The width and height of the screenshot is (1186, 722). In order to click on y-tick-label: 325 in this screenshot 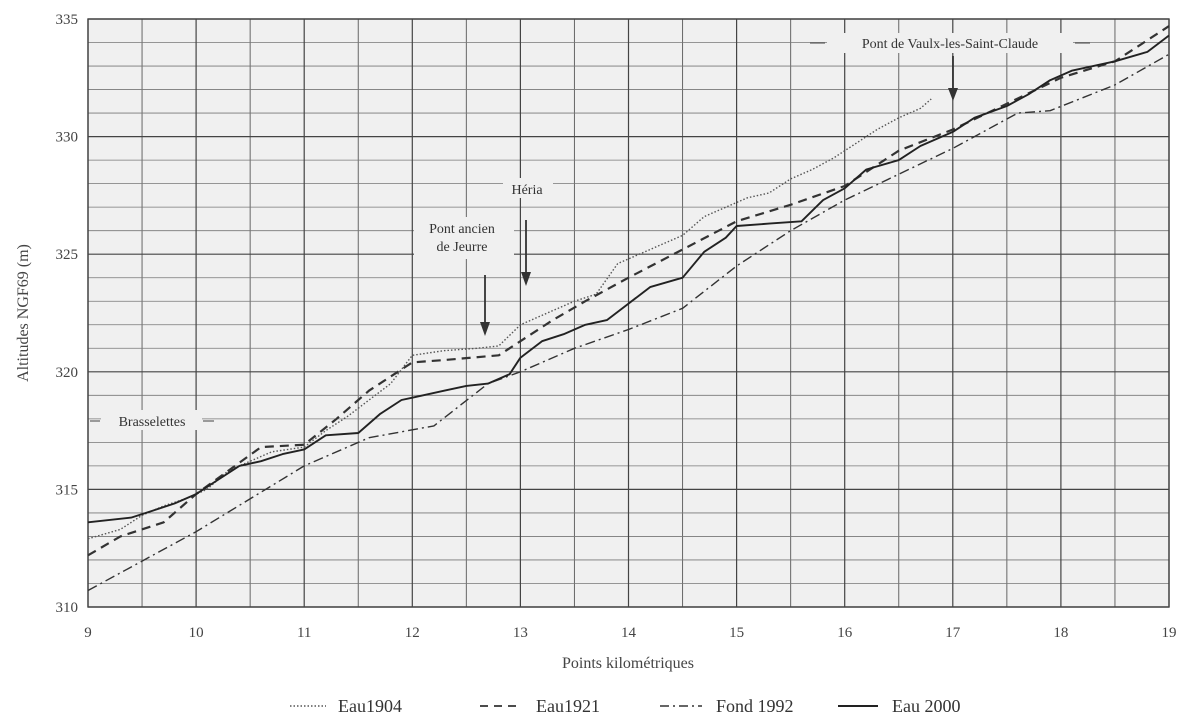, I will do `click(67, 255)`.